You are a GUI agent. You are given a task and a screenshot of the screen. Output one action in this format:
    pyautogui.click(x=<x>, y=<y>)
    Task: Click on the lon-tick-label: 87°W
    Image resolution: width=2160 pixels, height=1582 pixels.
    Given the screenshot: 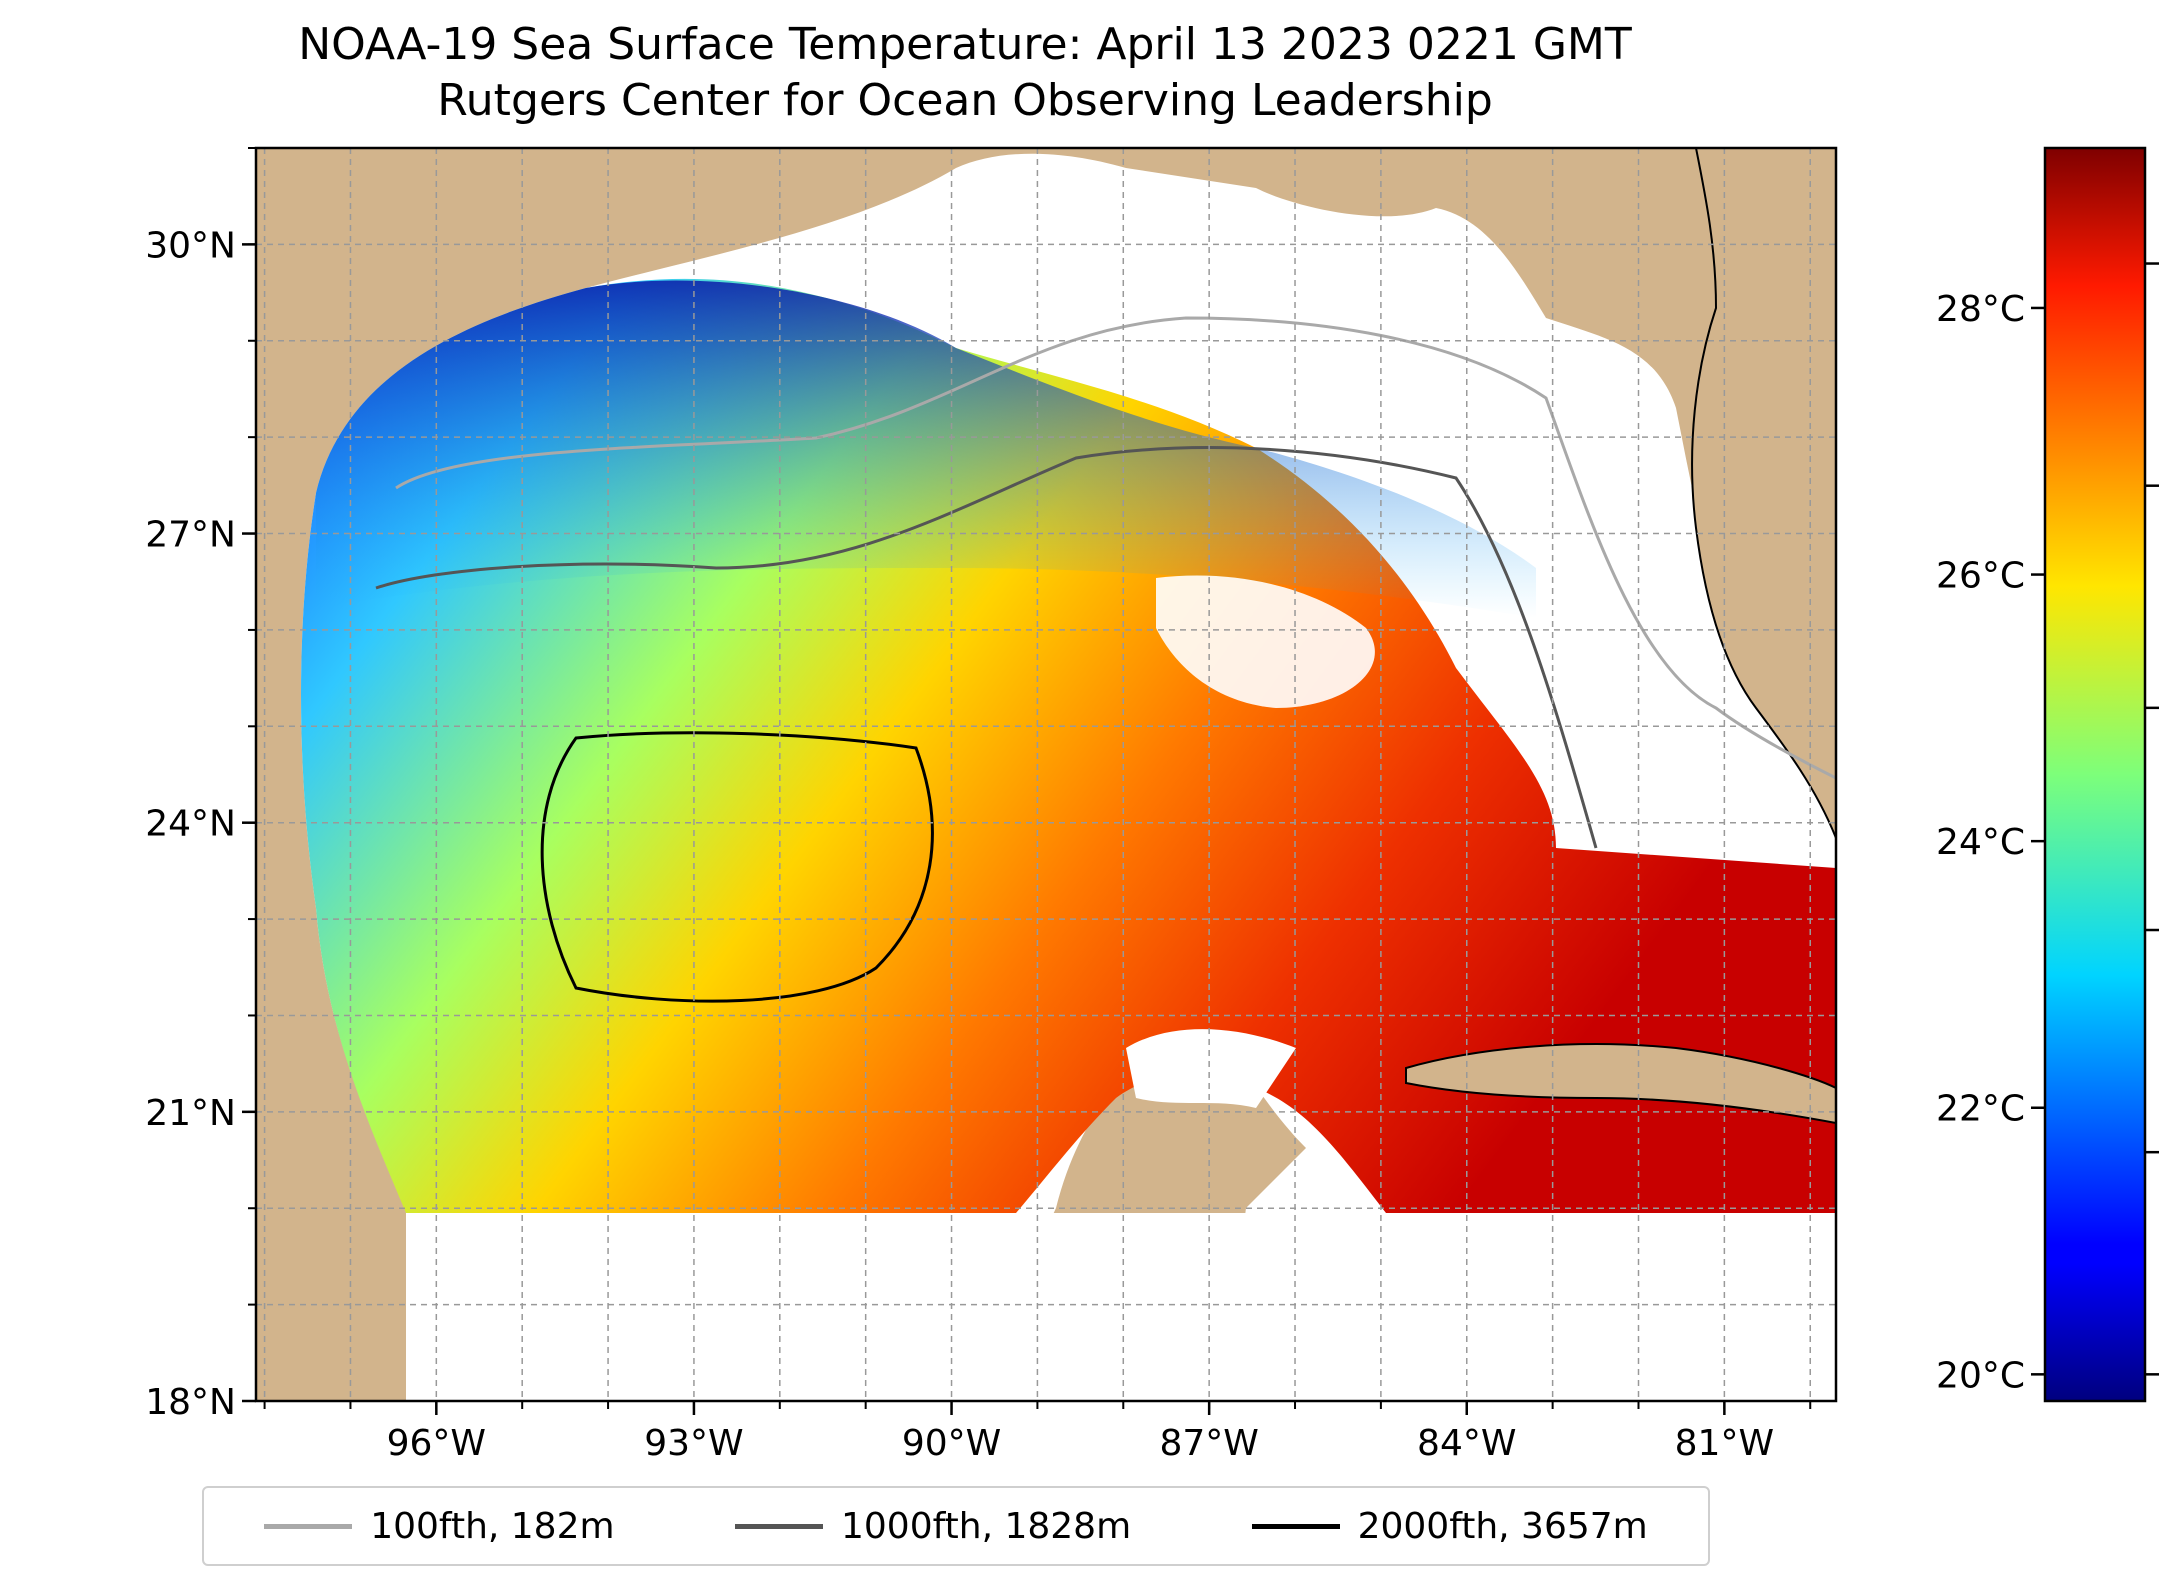 What is the action you would take?
    pyautogui.click(x=1208, y=1443)
    